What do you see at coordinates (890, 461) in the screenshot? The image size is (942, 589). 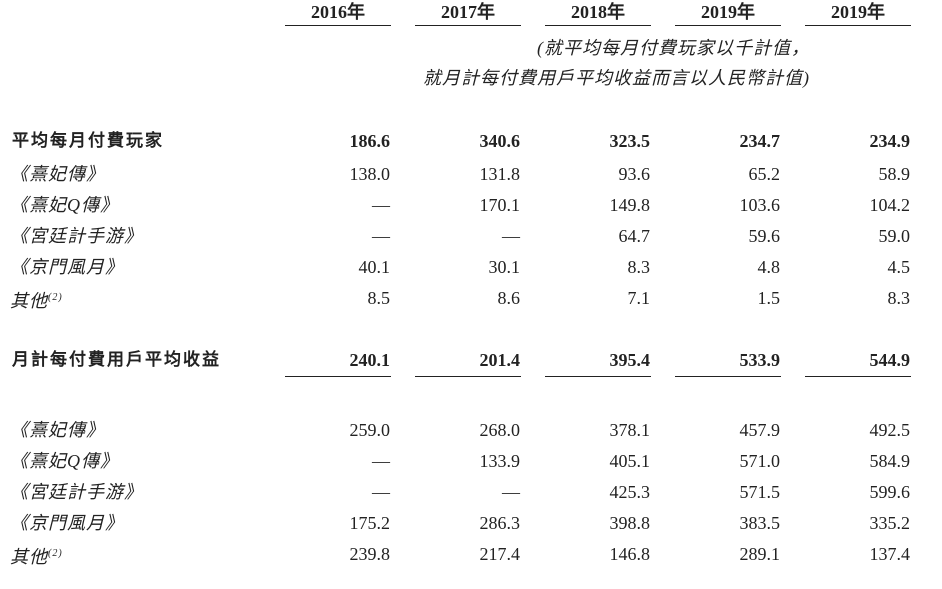 I see `cell-value: 584.9` at bounding box center [890, 461].